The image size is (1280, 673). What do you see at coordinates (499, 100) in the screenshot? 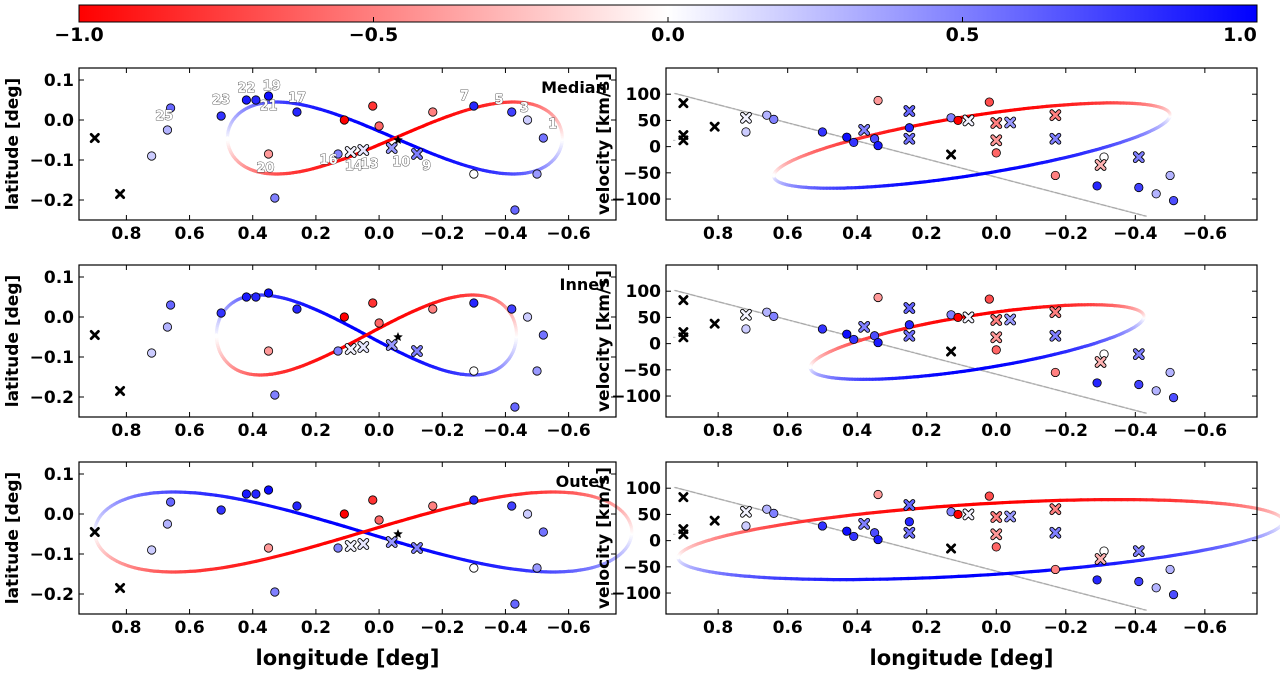
I see `point-annotation: 5` at bounding box center [499, 100].